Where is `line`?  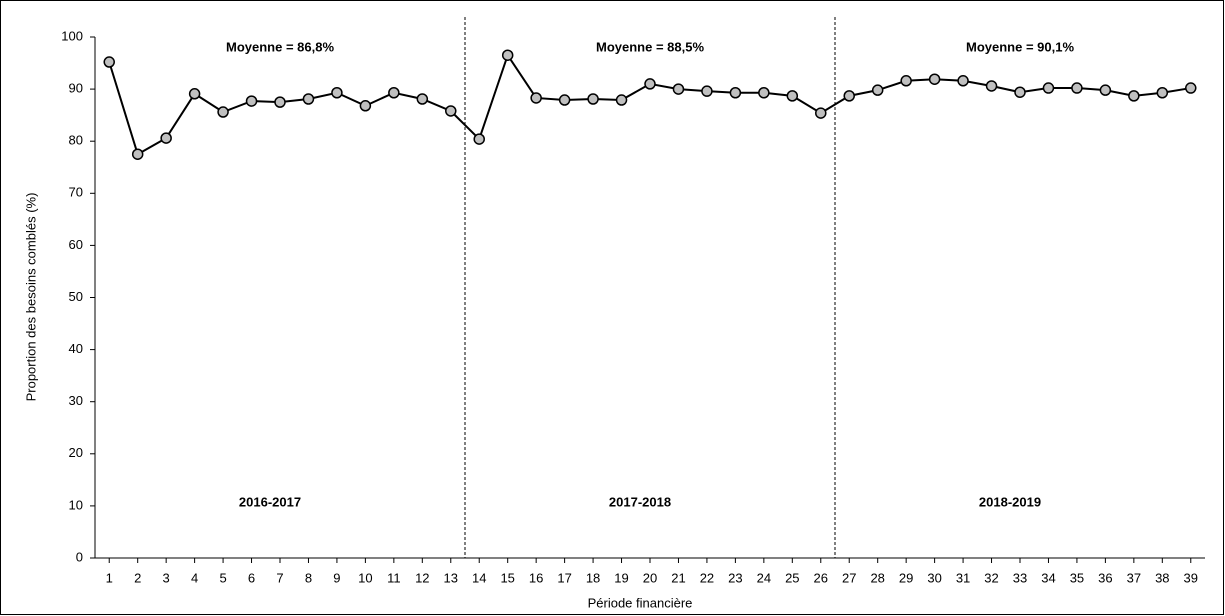 line is located at coordinates (649, 104).